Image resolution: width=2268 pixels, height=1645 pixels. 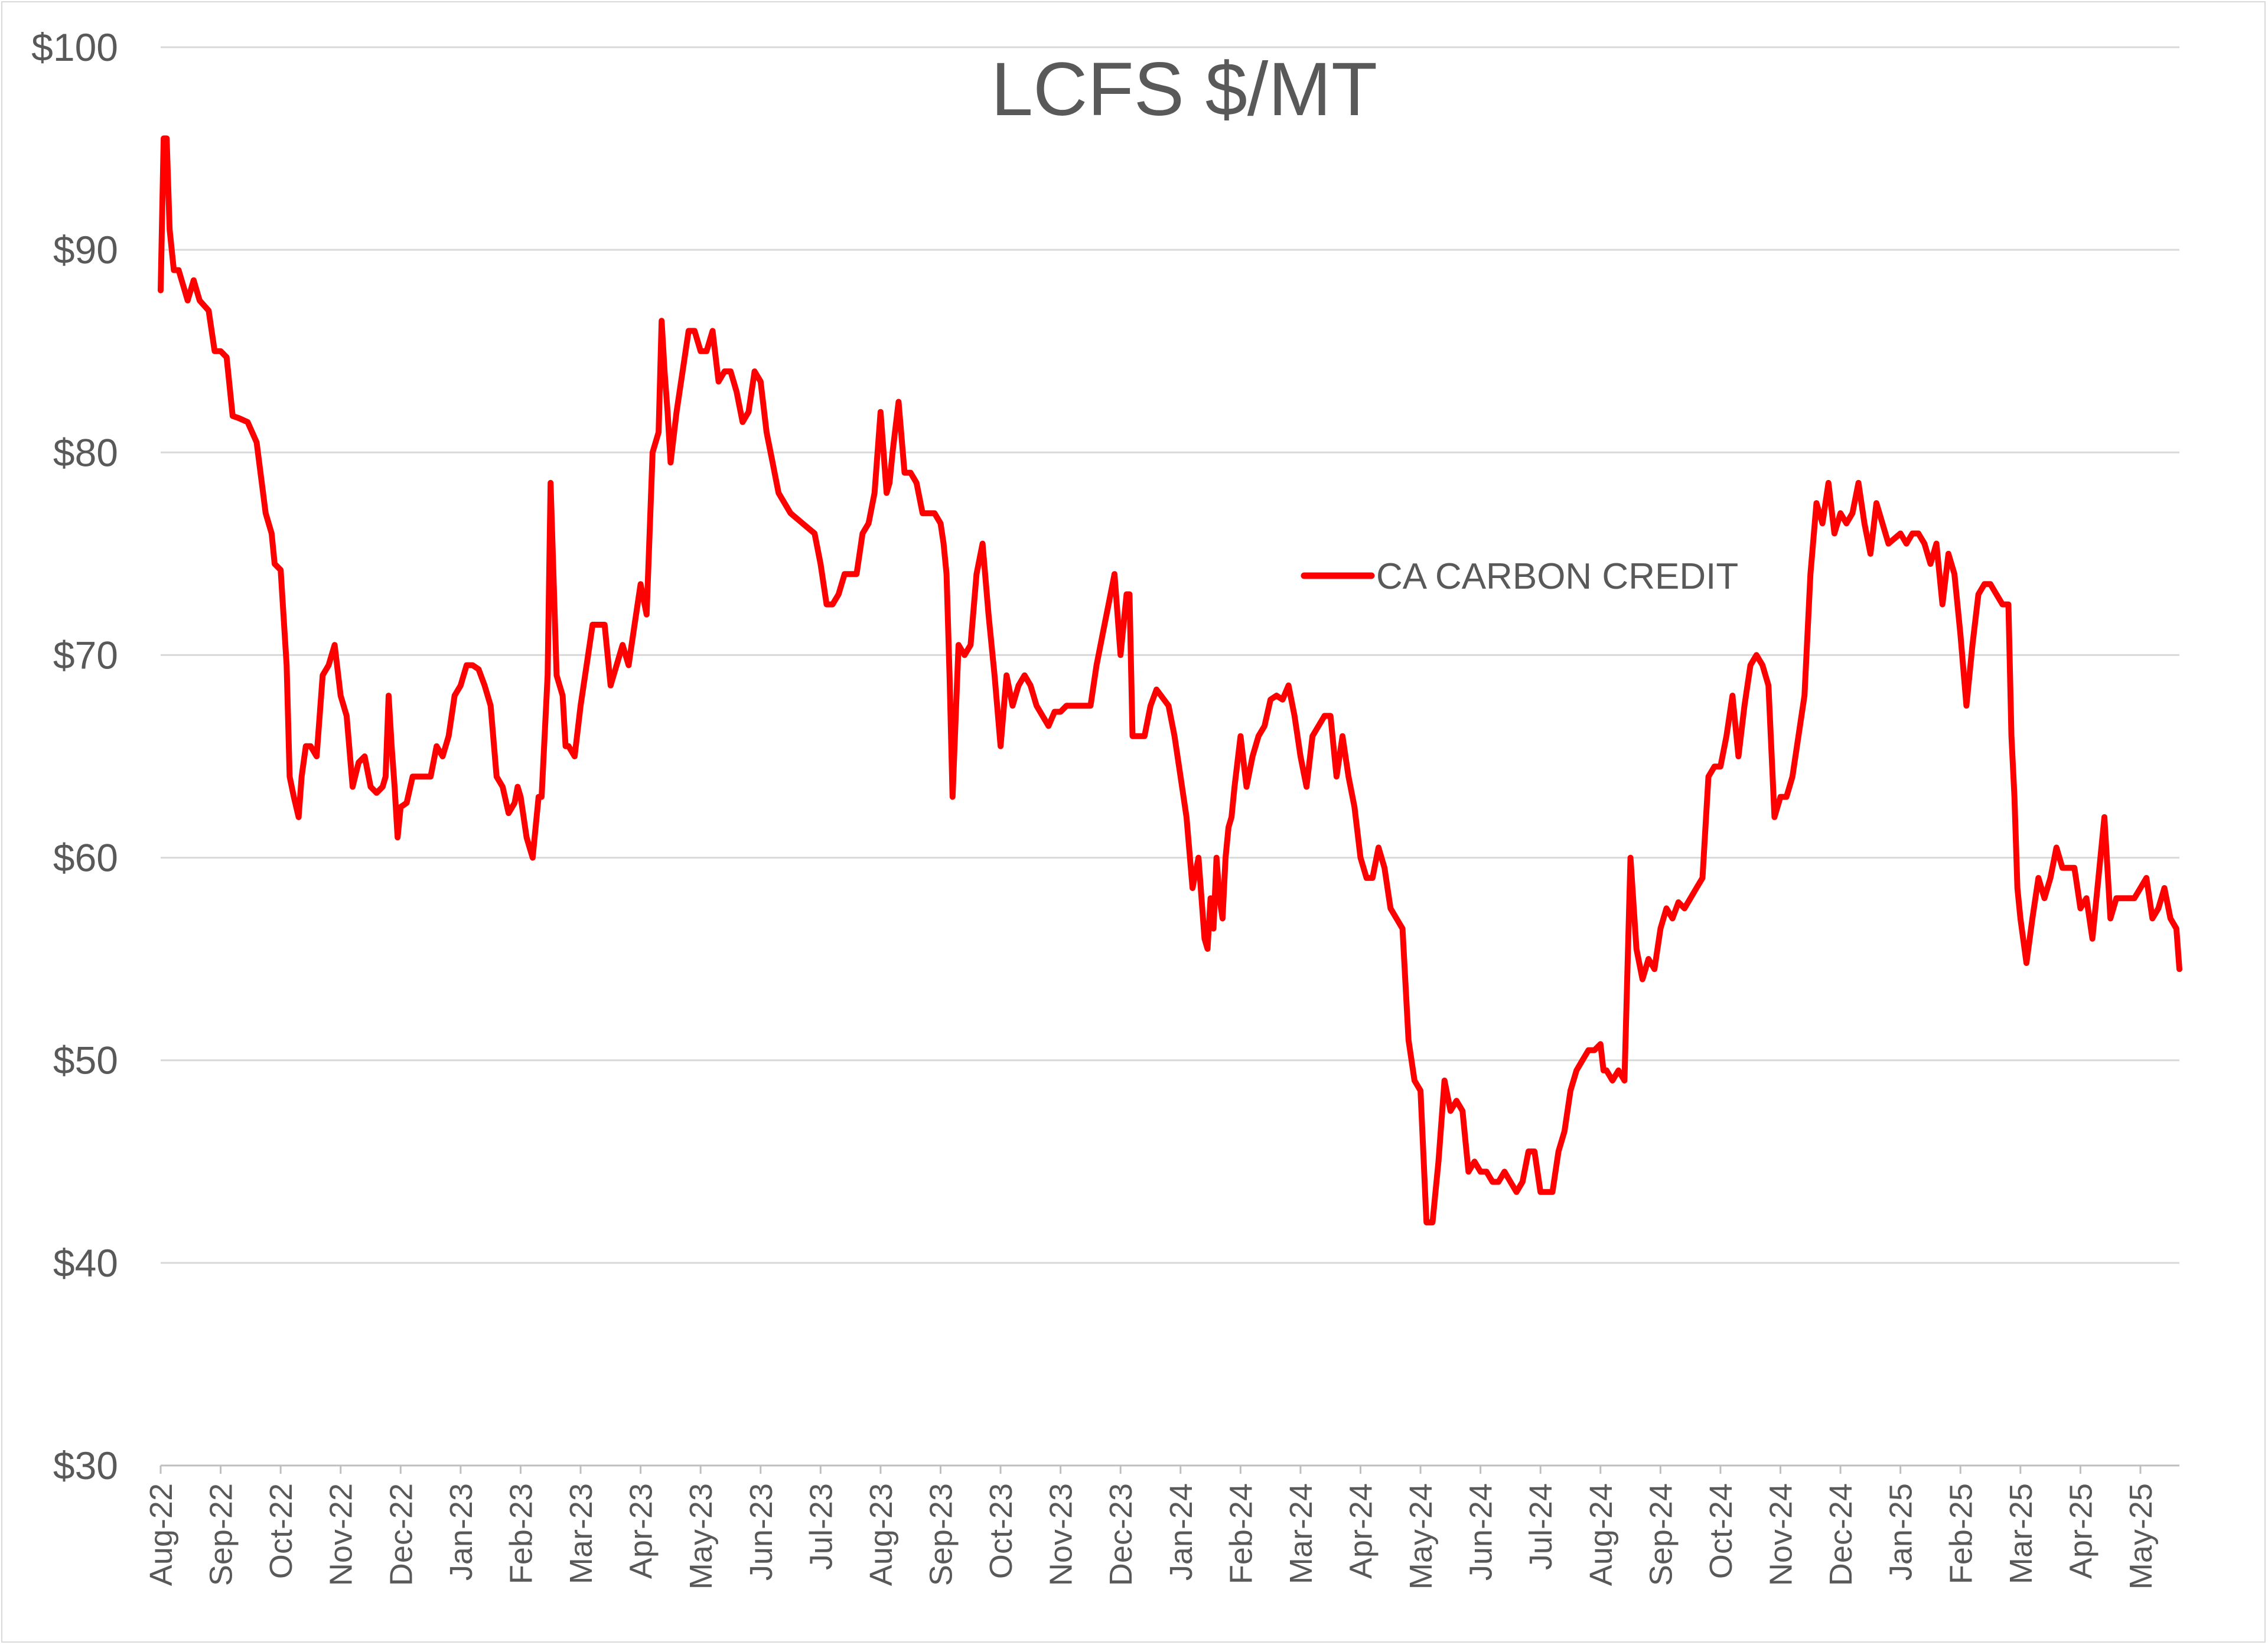 What do you see at coordinates (1601, 1534) in the screenshot?
I see `x-tick-label: Aug-24` at bounding box center [1601, 1534].